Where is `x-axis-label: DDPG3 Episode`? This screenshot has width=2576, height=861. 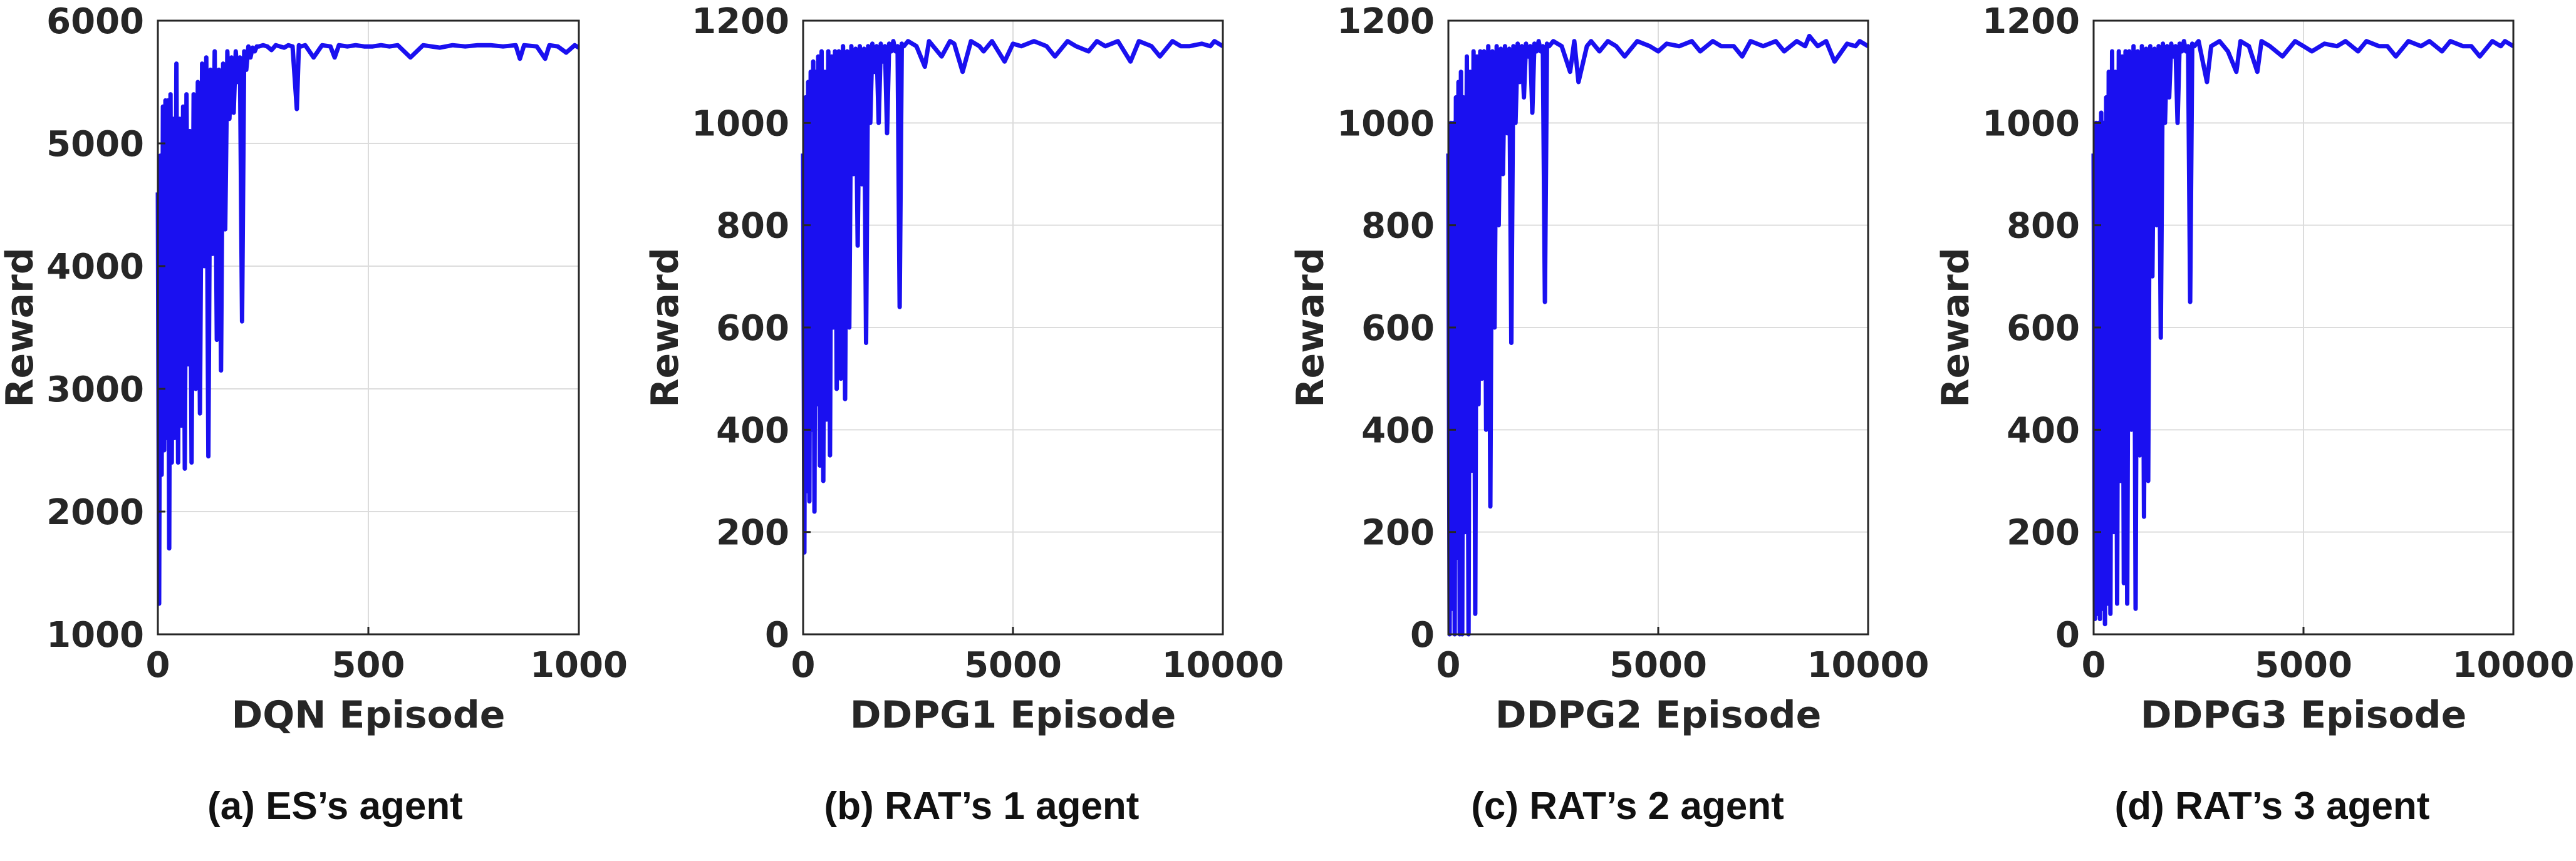
x-axis-label: DDPG3 Episode is located at coordinates (2304, 715).